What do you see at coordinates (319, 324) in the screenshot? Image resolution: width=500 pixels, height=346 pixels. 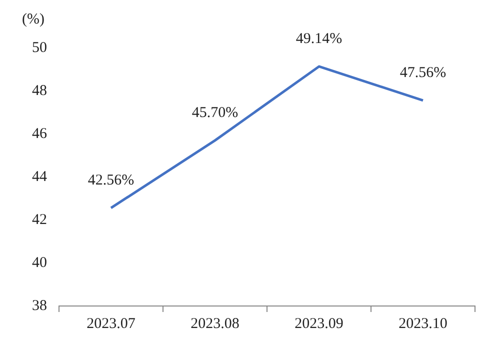 I see `x-tick-label: 2023.09` at bounding box center [319, 324].